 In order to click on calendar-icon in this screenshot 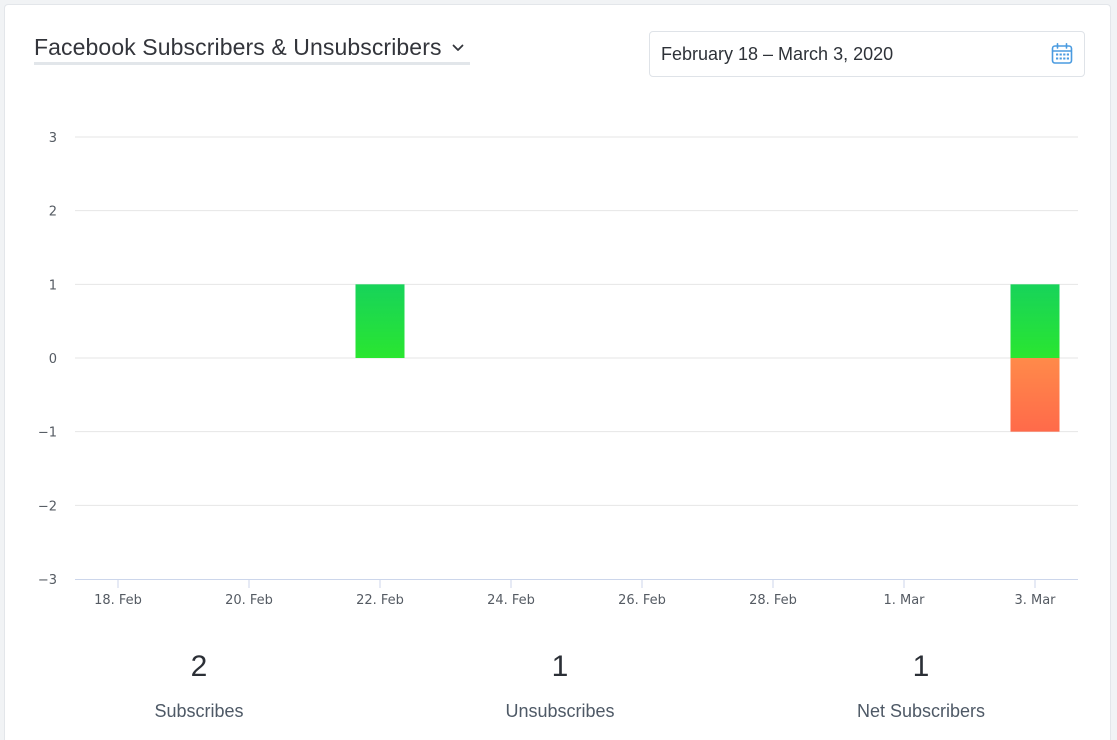, I will do `click(1062, 54)`.